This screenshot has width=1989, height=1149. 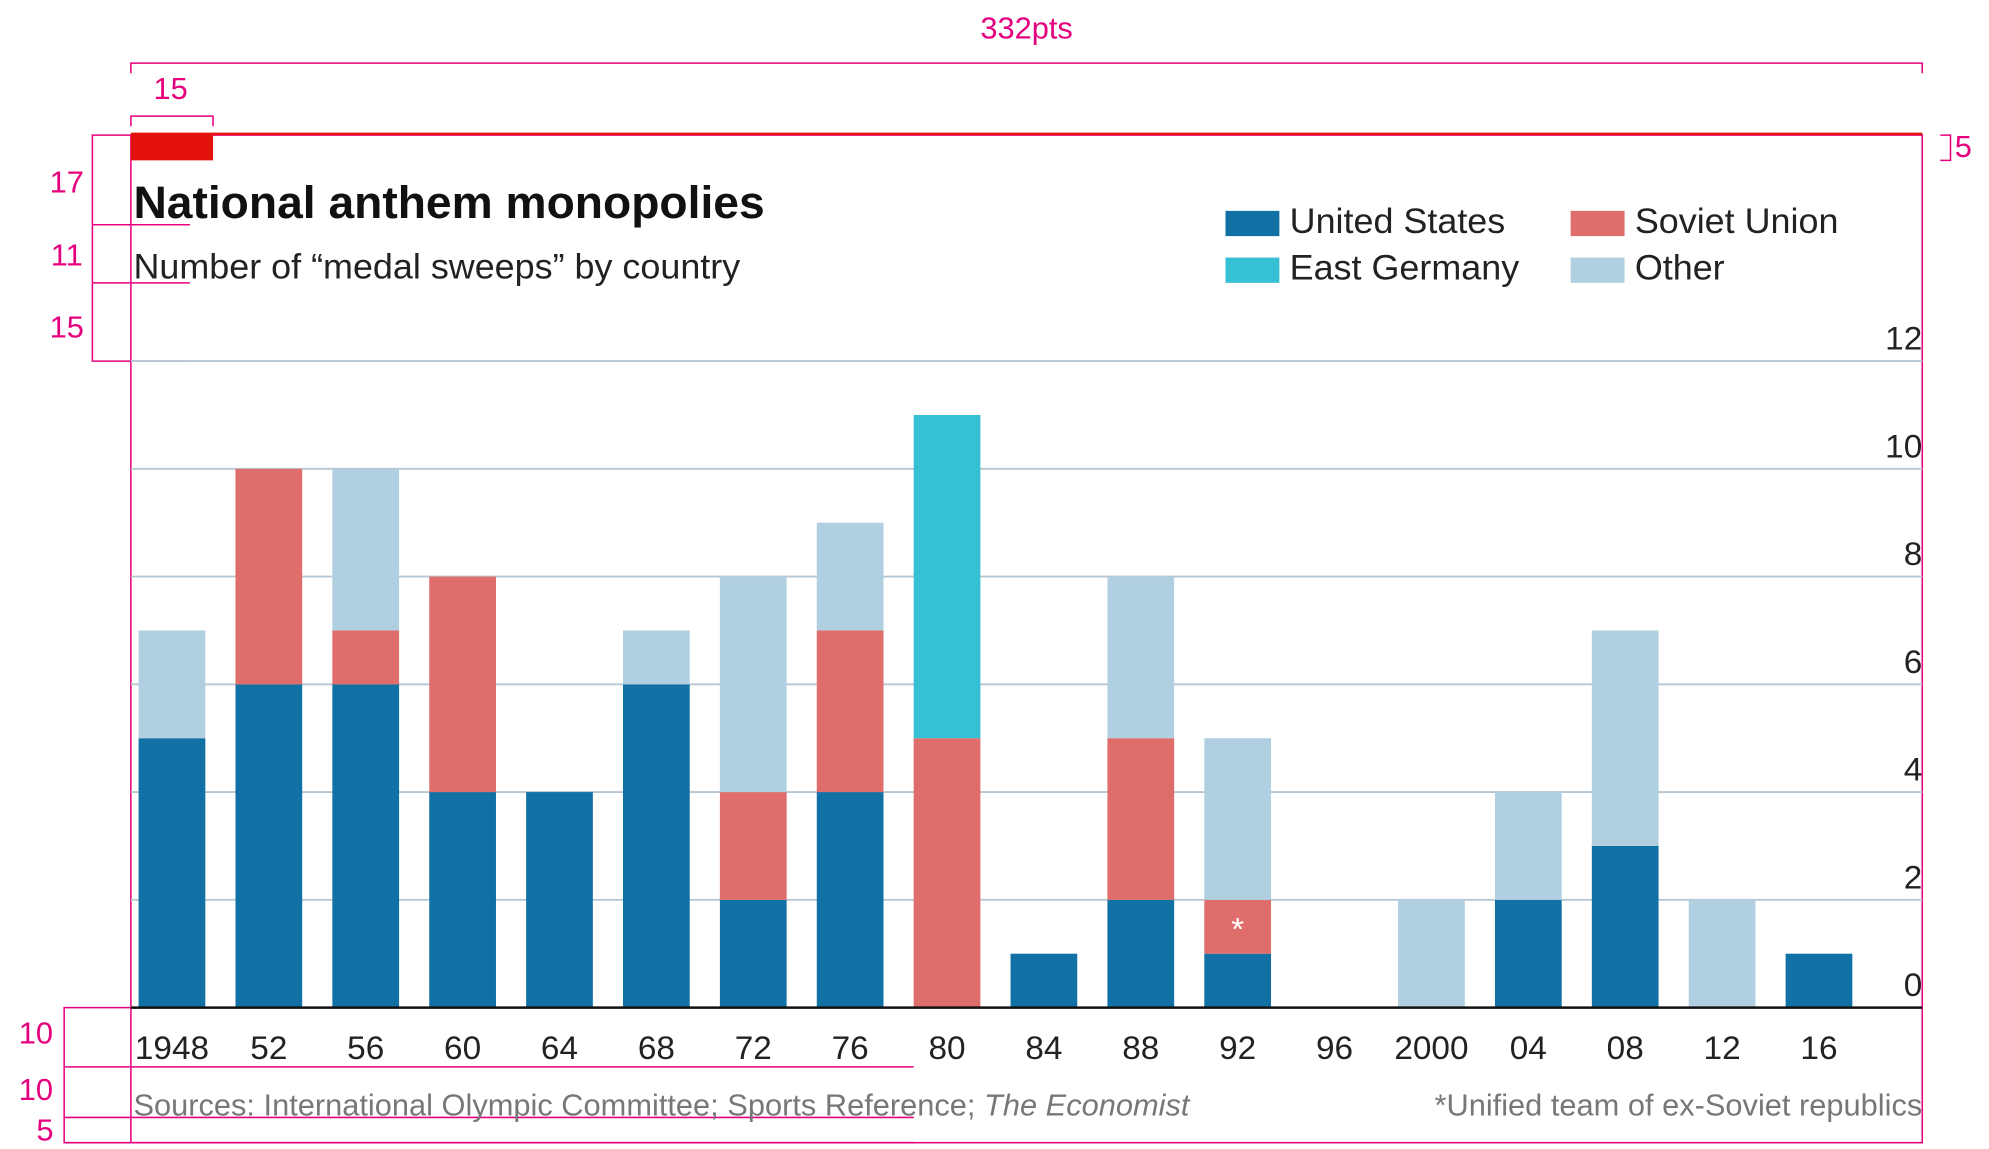 What do you see at coordinates (1398, 221) in the screenshot?
I see `legend-label: United States` at bounding box center [1398, 221].